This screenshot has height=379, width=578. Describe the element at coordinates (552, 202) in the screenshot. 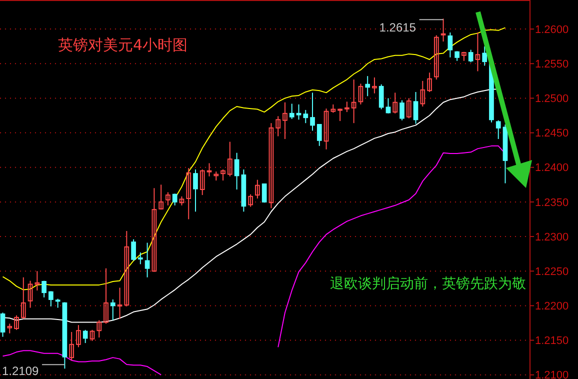

I see `y-tick-label: 1.2350` at that location.